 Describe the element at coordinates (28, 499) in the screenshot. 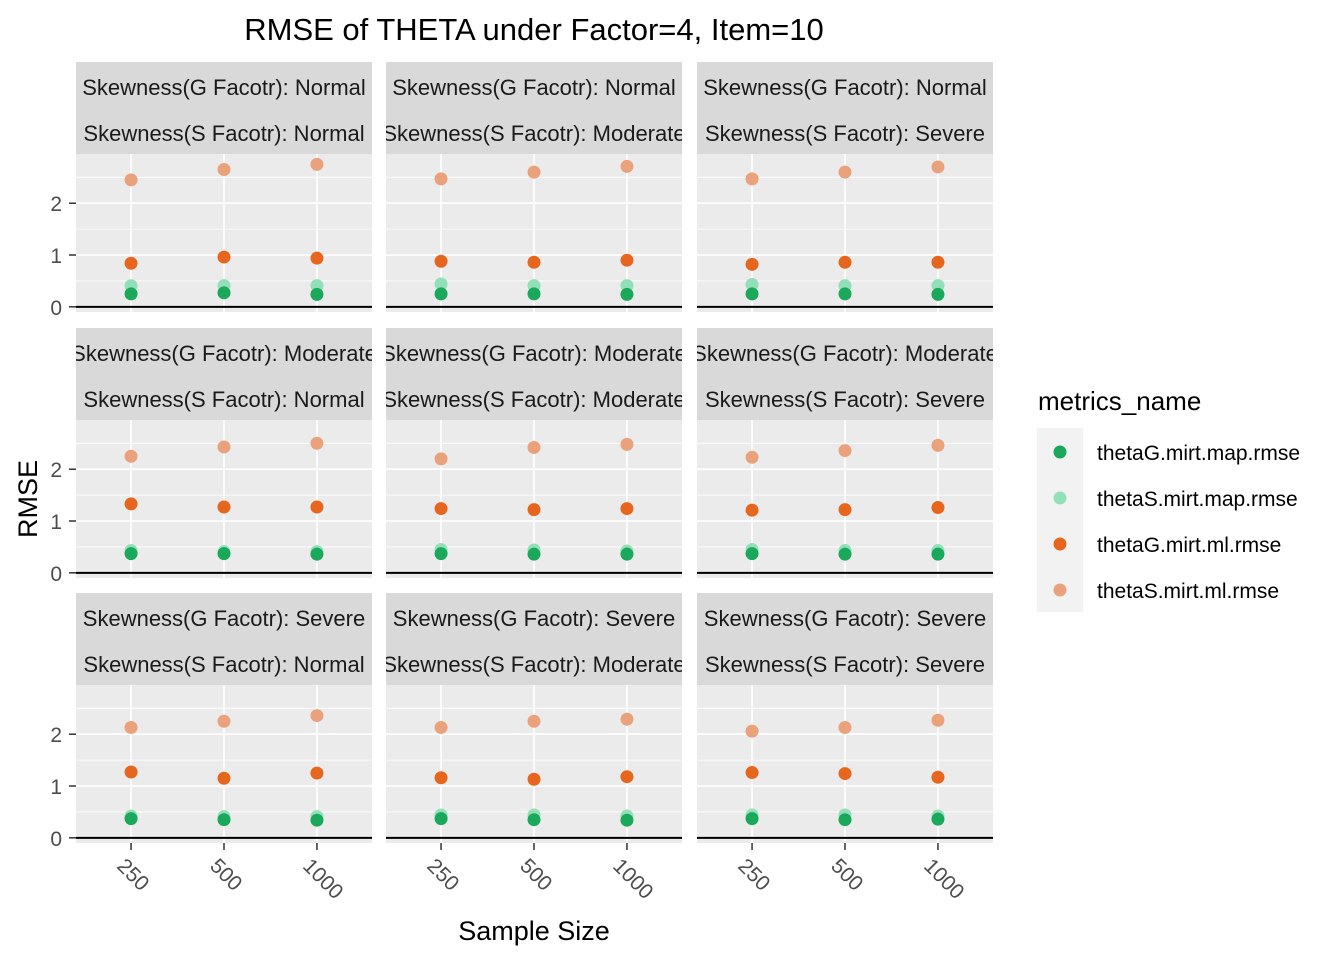

I see `y-axis-label: RMSE` at that location.